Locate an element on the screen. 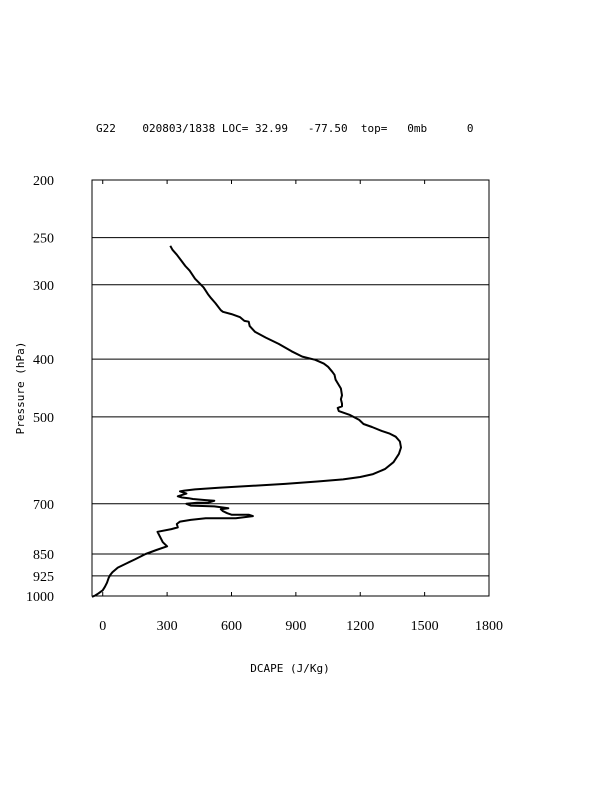 Image resolution: width=612 pixels, height=792 pixels. x-tick-label: 900 is located at coordinates (295, 626).